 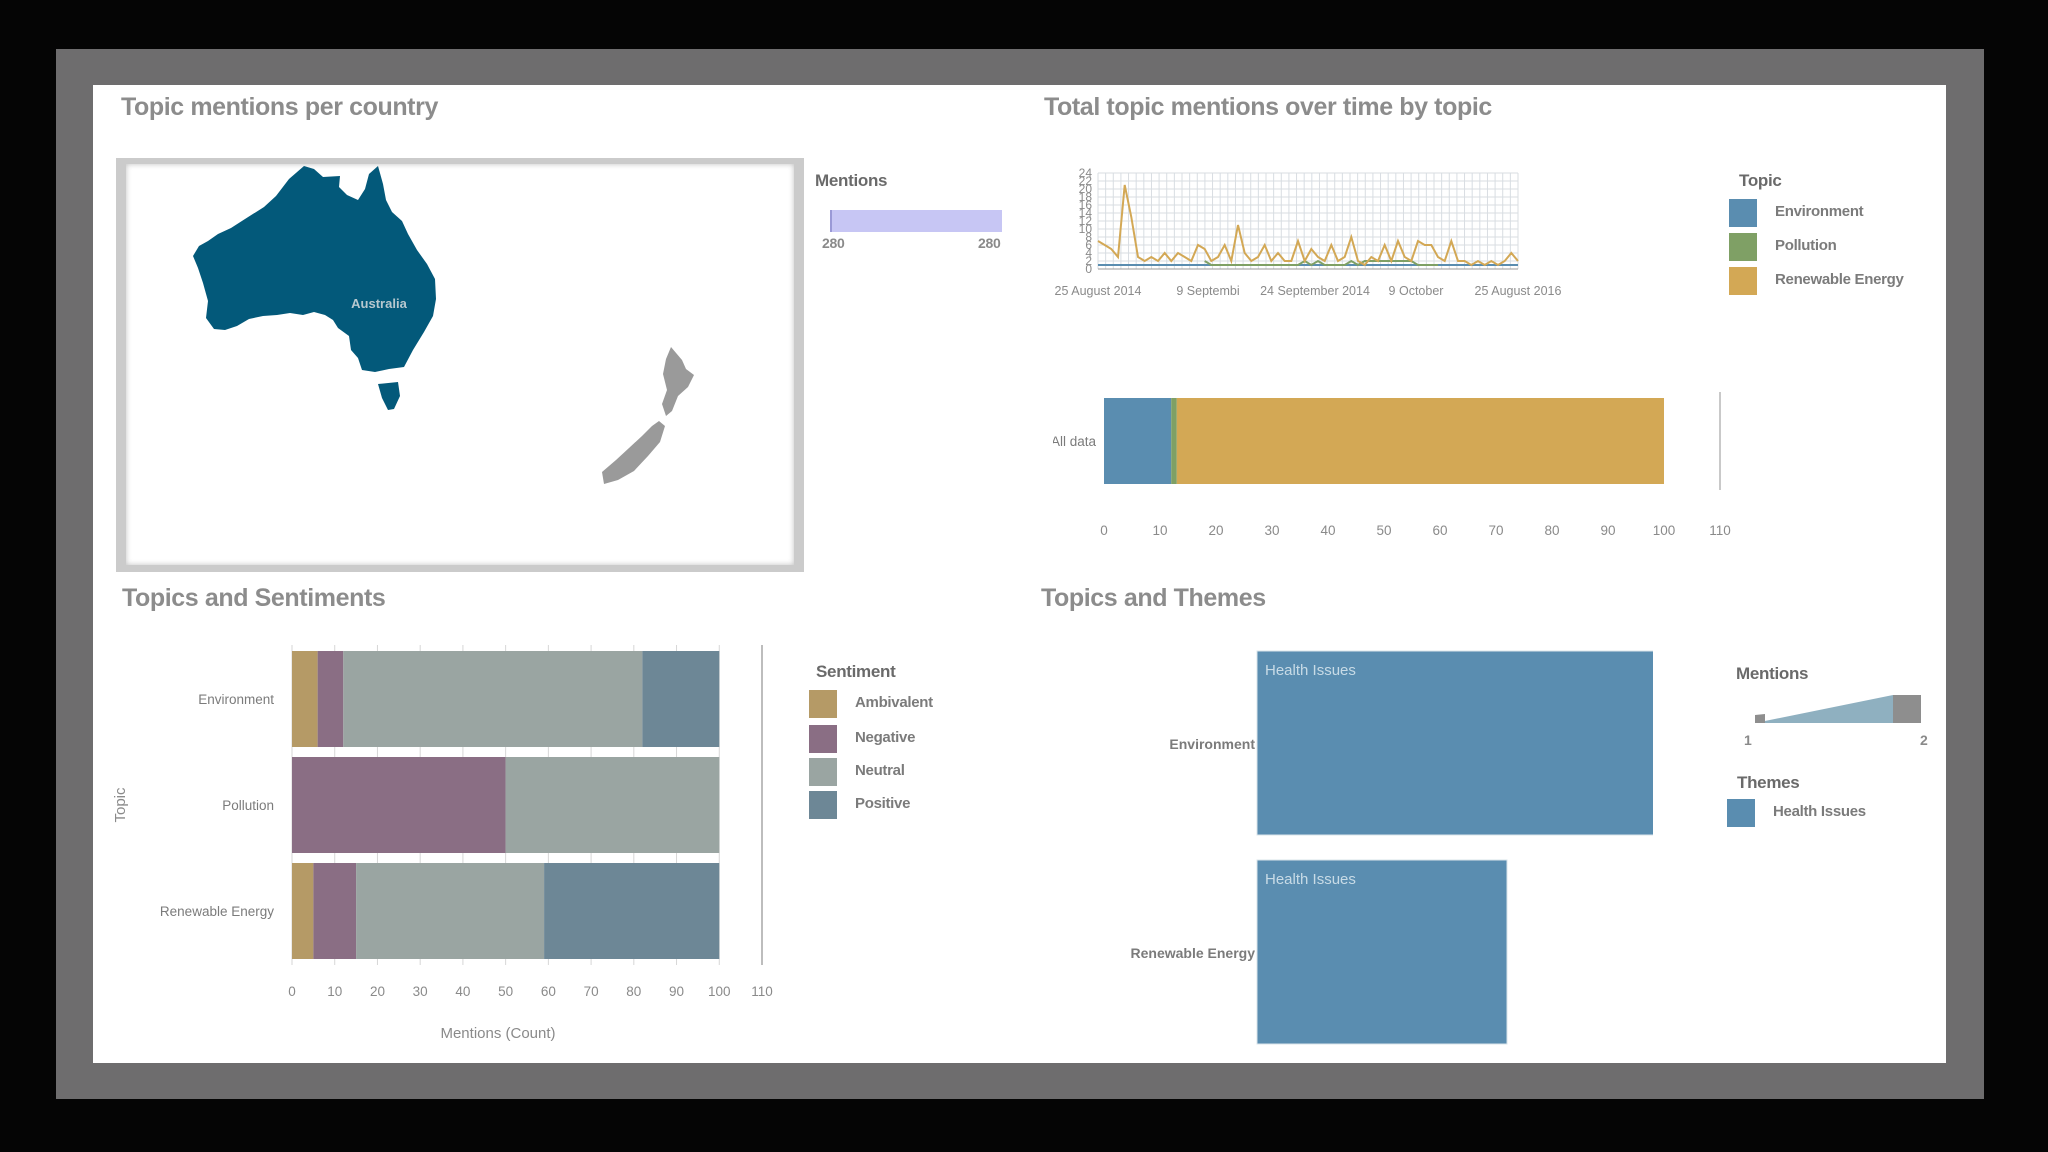 What do you see at coordinates (678, 381) in the screenshot?
I see `new-zealand-north-island` at bounding box center [678, 381].